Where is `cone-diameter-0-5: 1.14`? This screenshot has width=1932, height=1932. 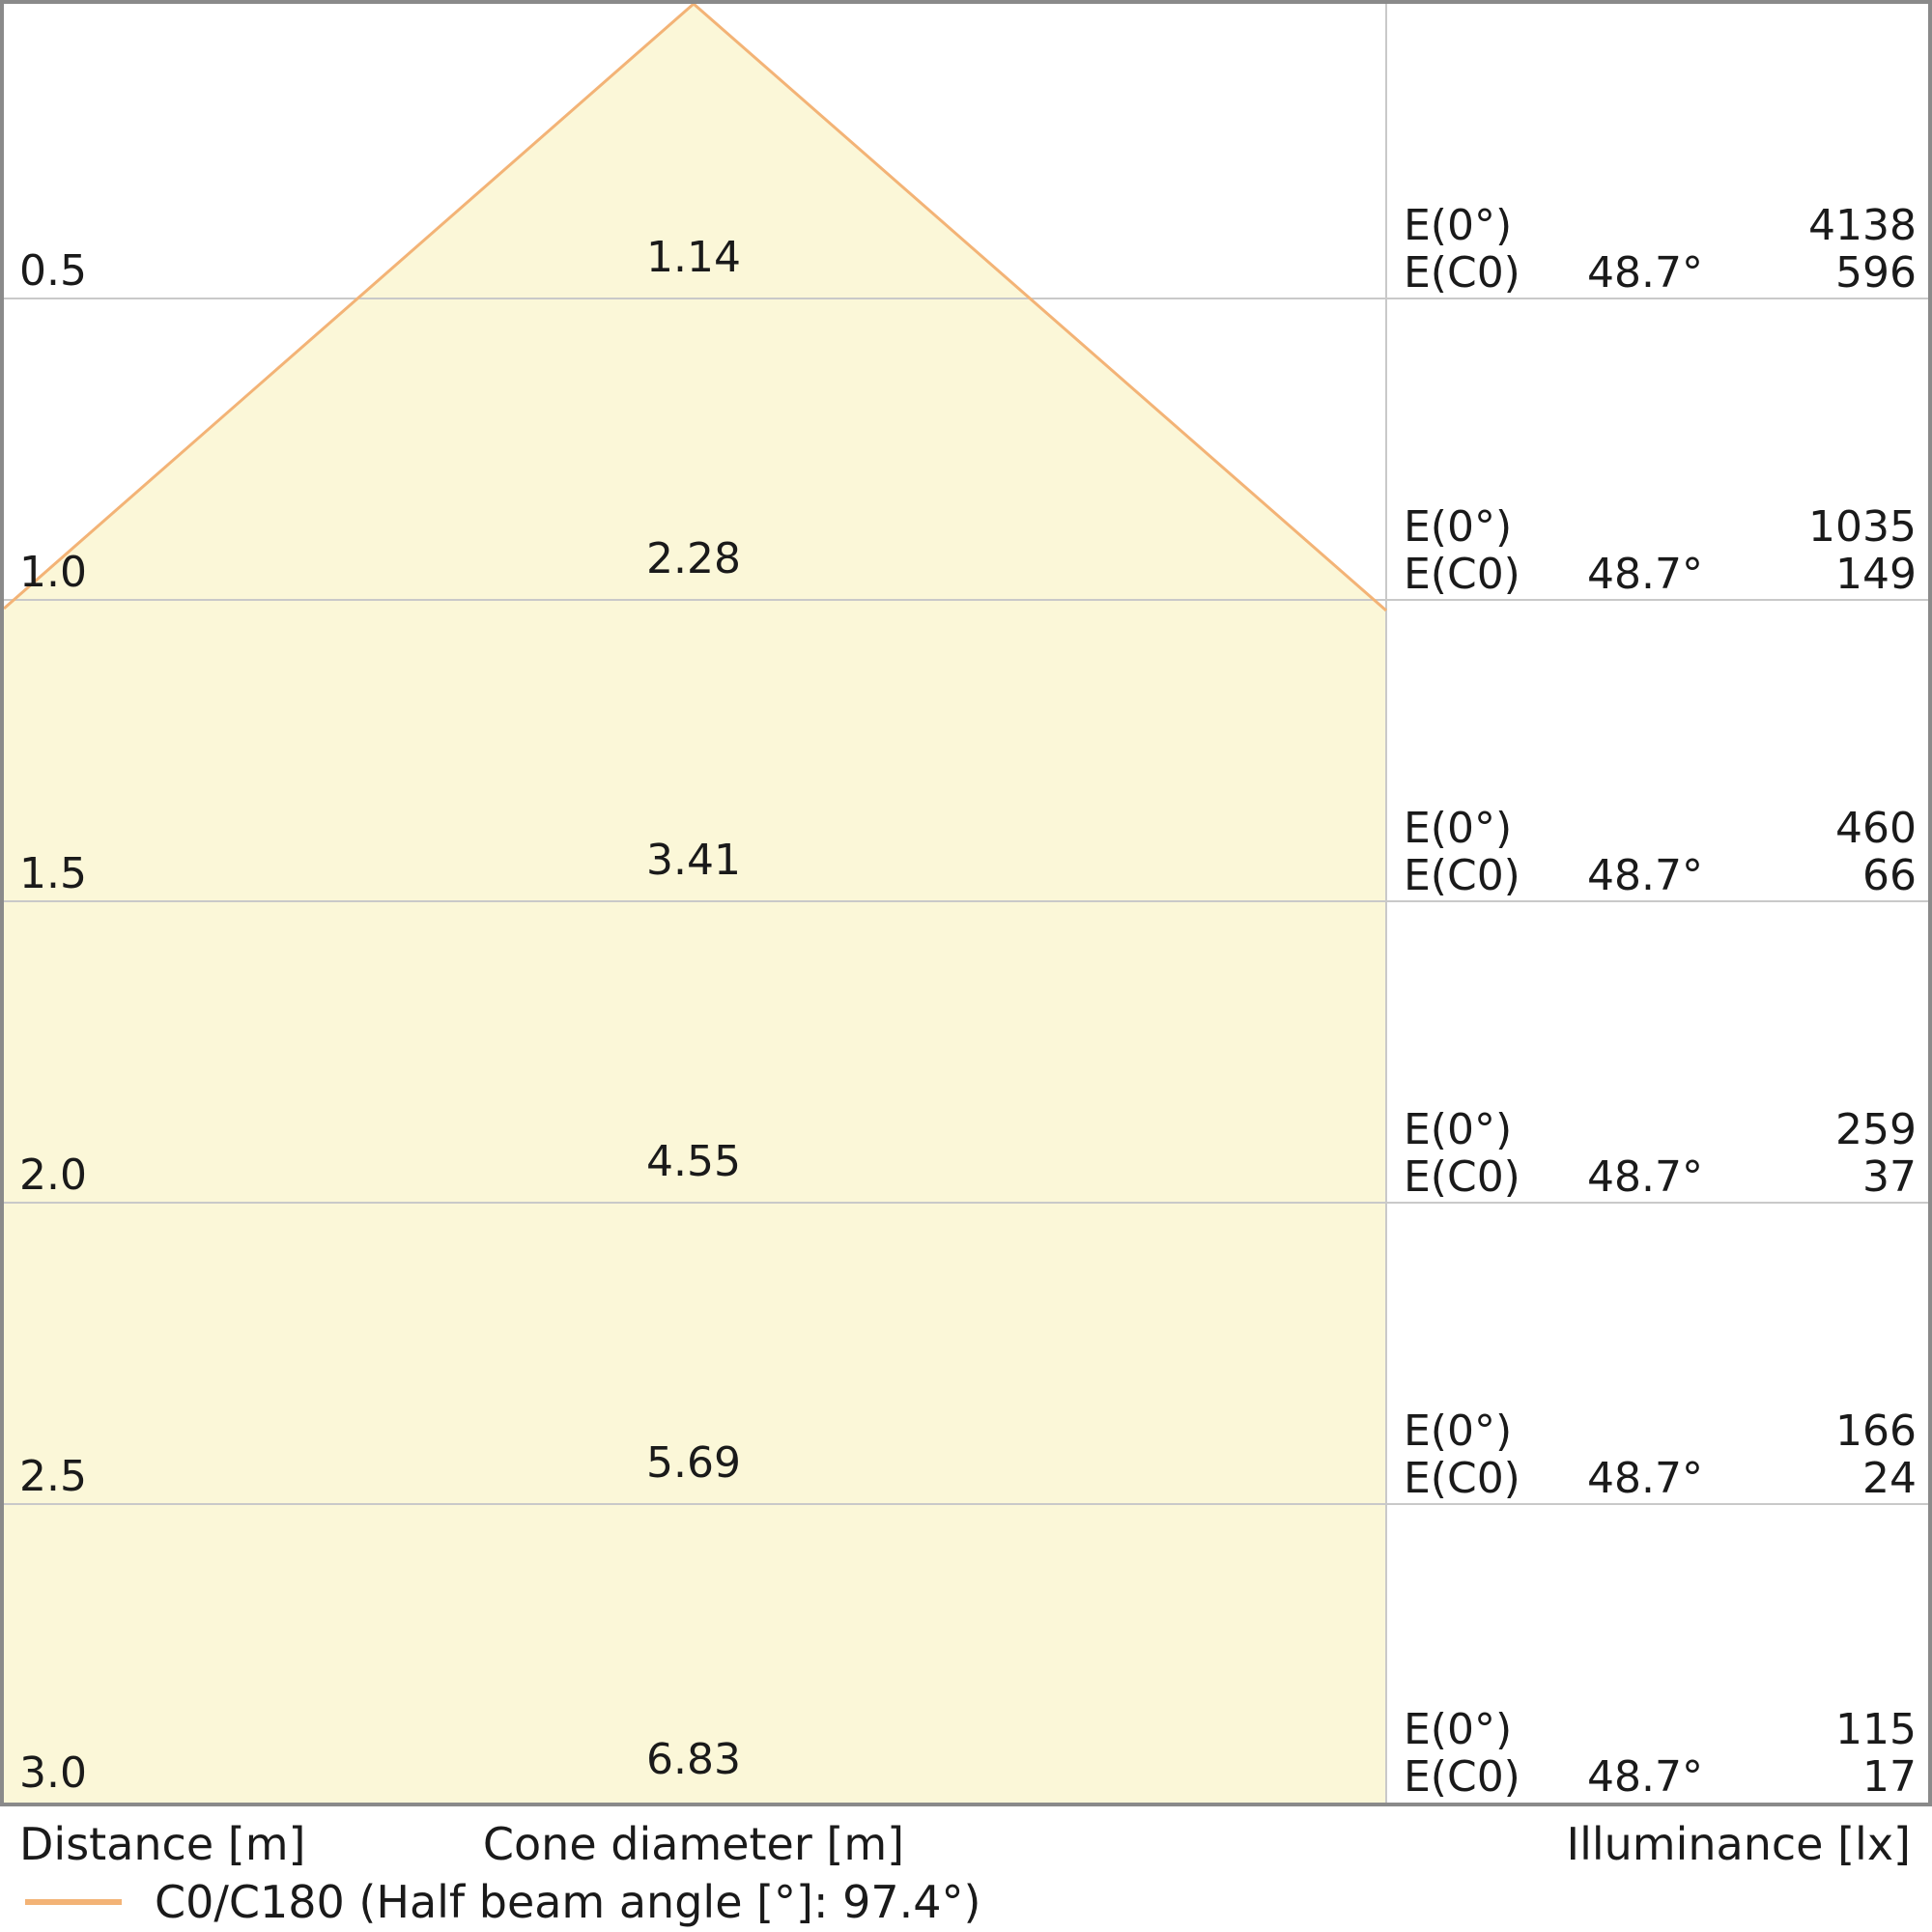 cone-diameter-0-5: 1.14 is located at coordinates (693, 257).